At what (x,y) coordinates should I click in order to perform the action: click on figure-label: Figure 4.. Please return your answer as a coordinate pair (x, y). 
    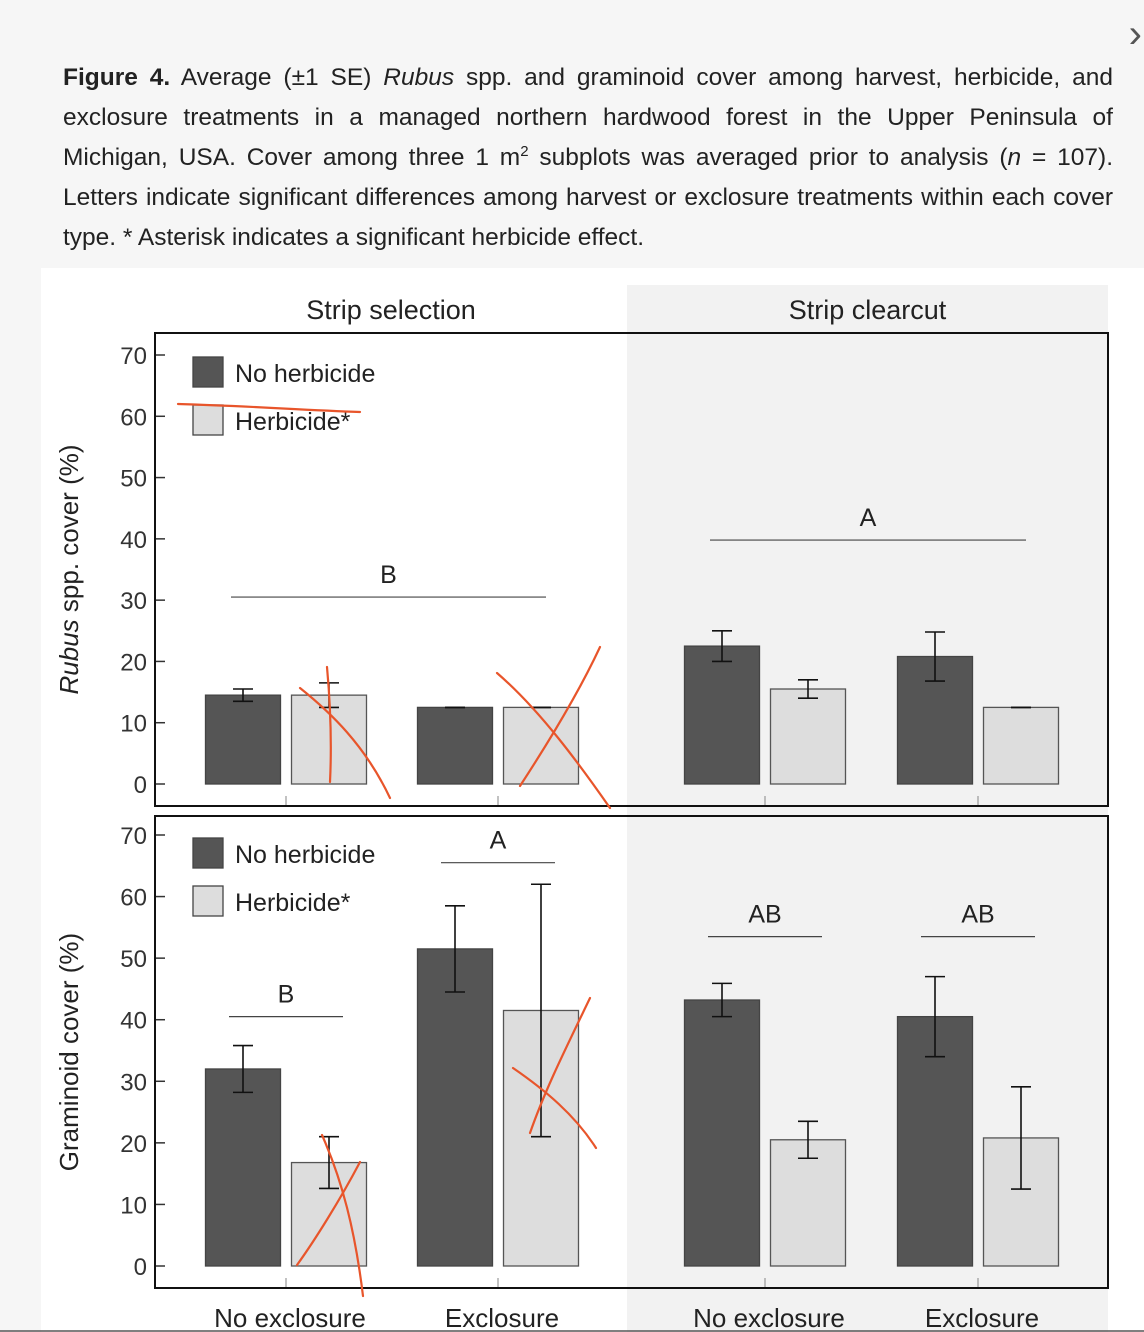
    Looking at the image, I should click on (117, 77).